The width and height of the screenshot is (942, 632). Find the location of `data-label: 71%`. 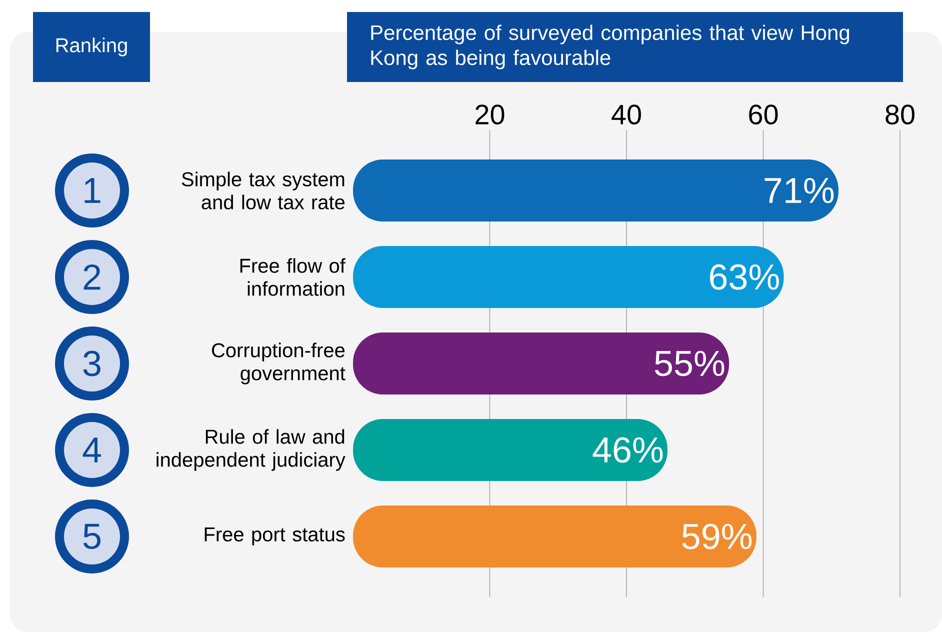

data-label: 71% is located at coordinates (799, 191).